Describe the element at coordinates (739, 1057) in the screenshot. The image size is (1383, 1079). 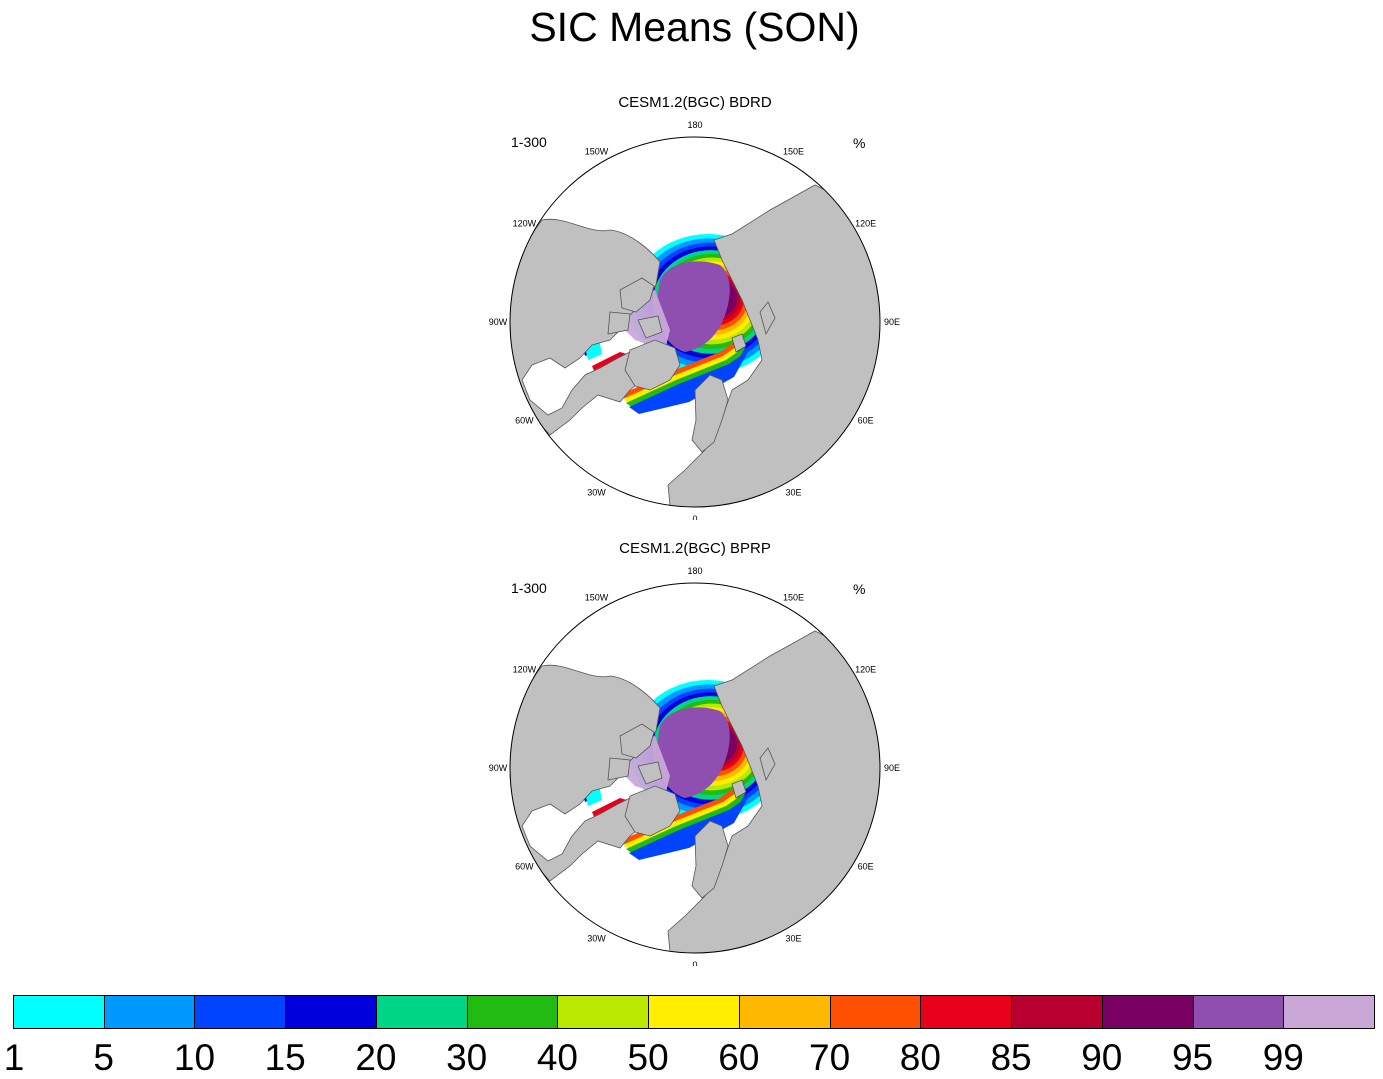
I see `colorbar-label: 60` at that location.